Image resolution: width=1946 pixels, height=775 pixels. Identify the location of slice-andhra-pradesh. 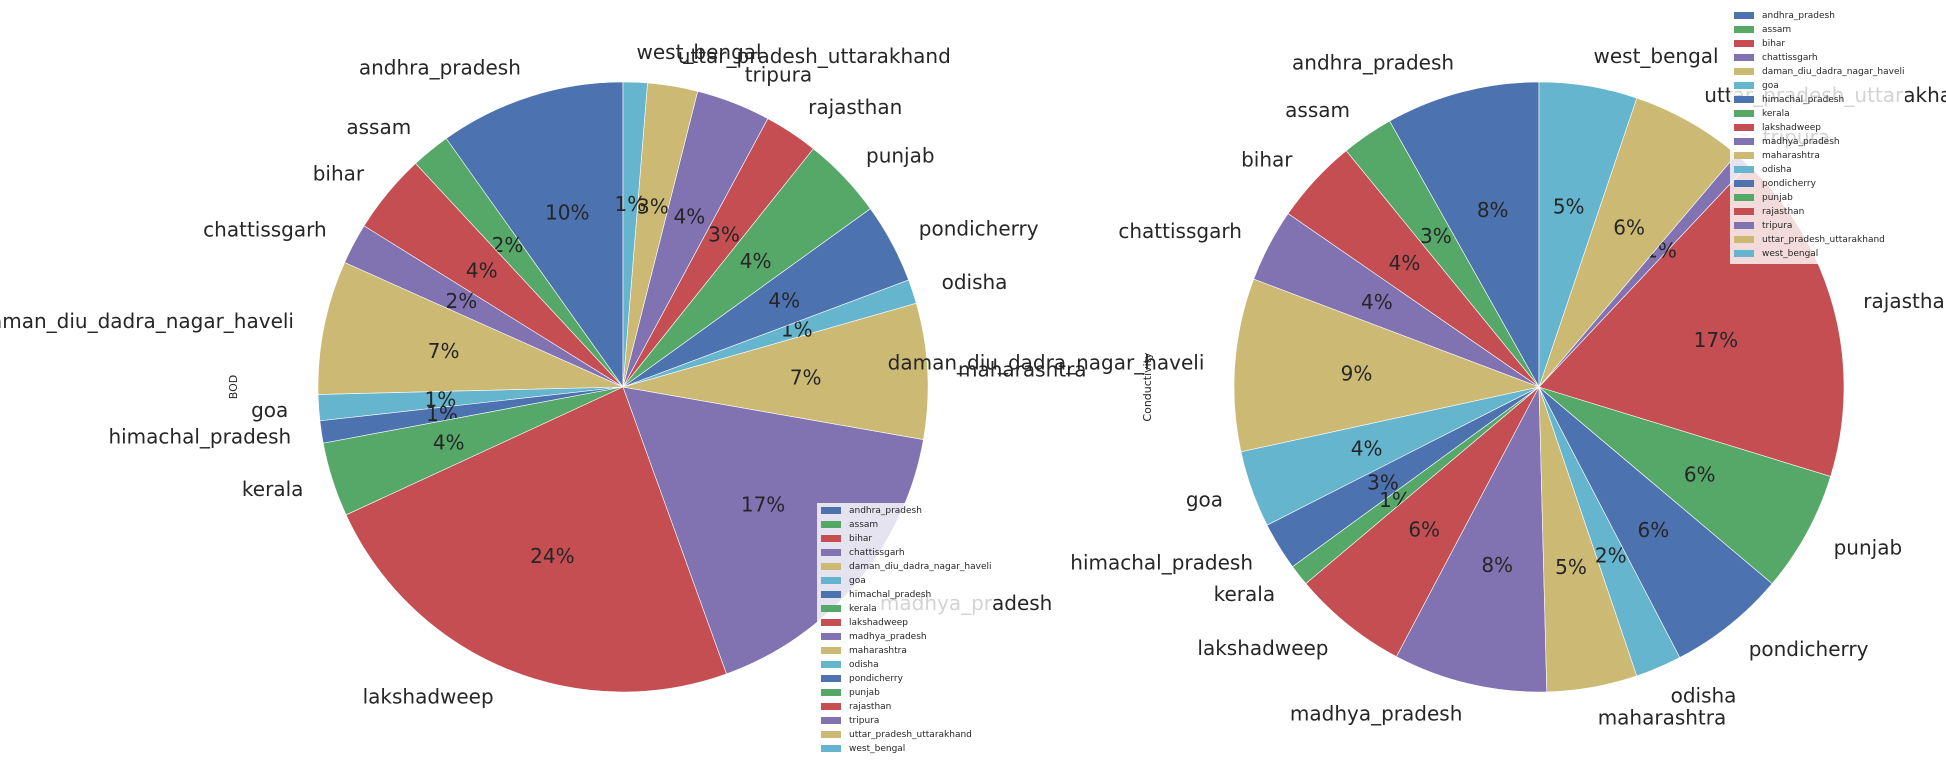
(534, 234).